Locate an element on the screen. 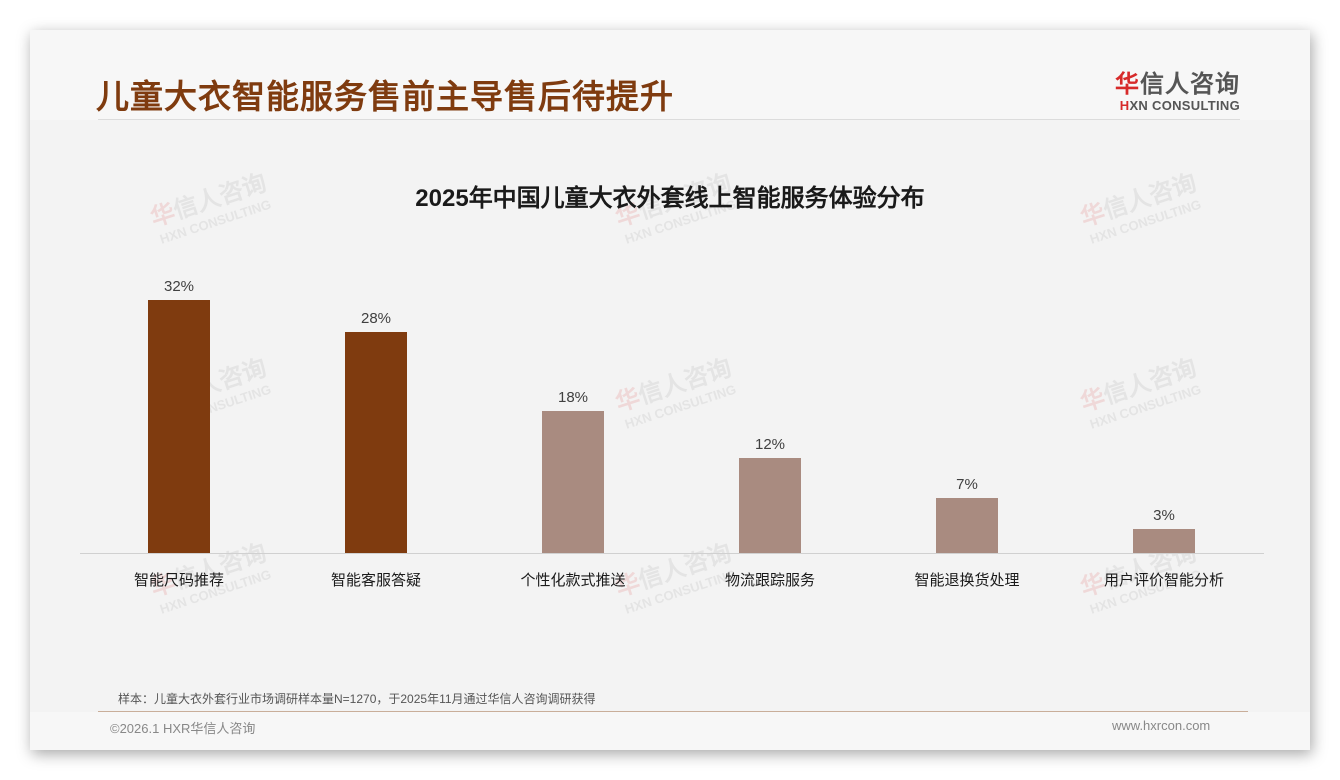 Image resolution: width=1340 pixels, height=780 pixels. logo-en-first: H is located at coordinates (1124, 105).